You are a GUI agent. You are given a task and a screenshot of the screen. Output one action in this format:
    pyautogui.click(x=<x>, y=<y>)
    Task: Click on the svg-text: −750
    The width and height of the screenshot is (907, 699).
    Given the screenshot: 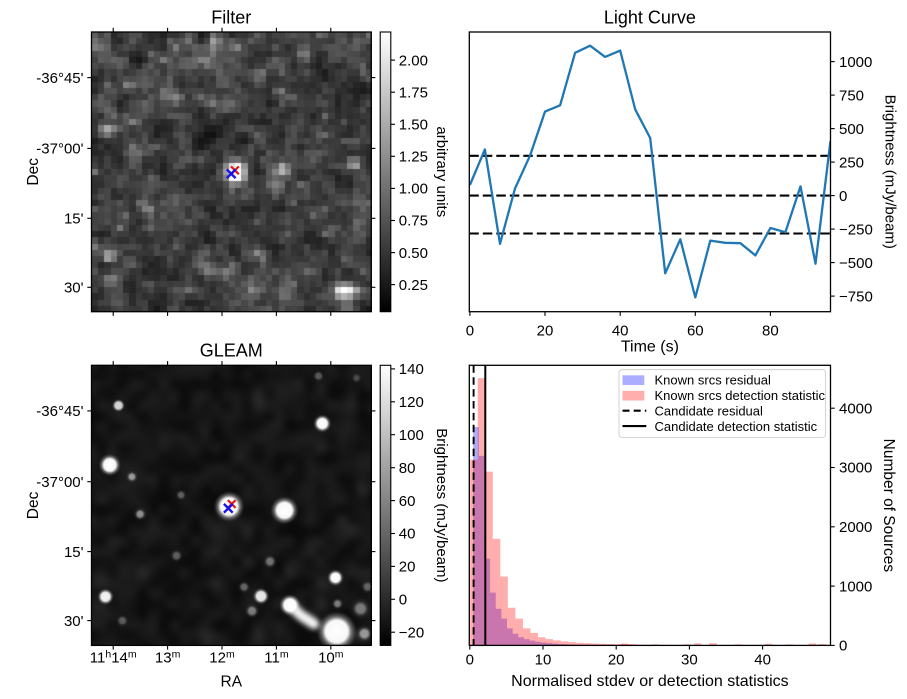 What is the action you would take?
    pyautogui.click(x=856, y=296)
    